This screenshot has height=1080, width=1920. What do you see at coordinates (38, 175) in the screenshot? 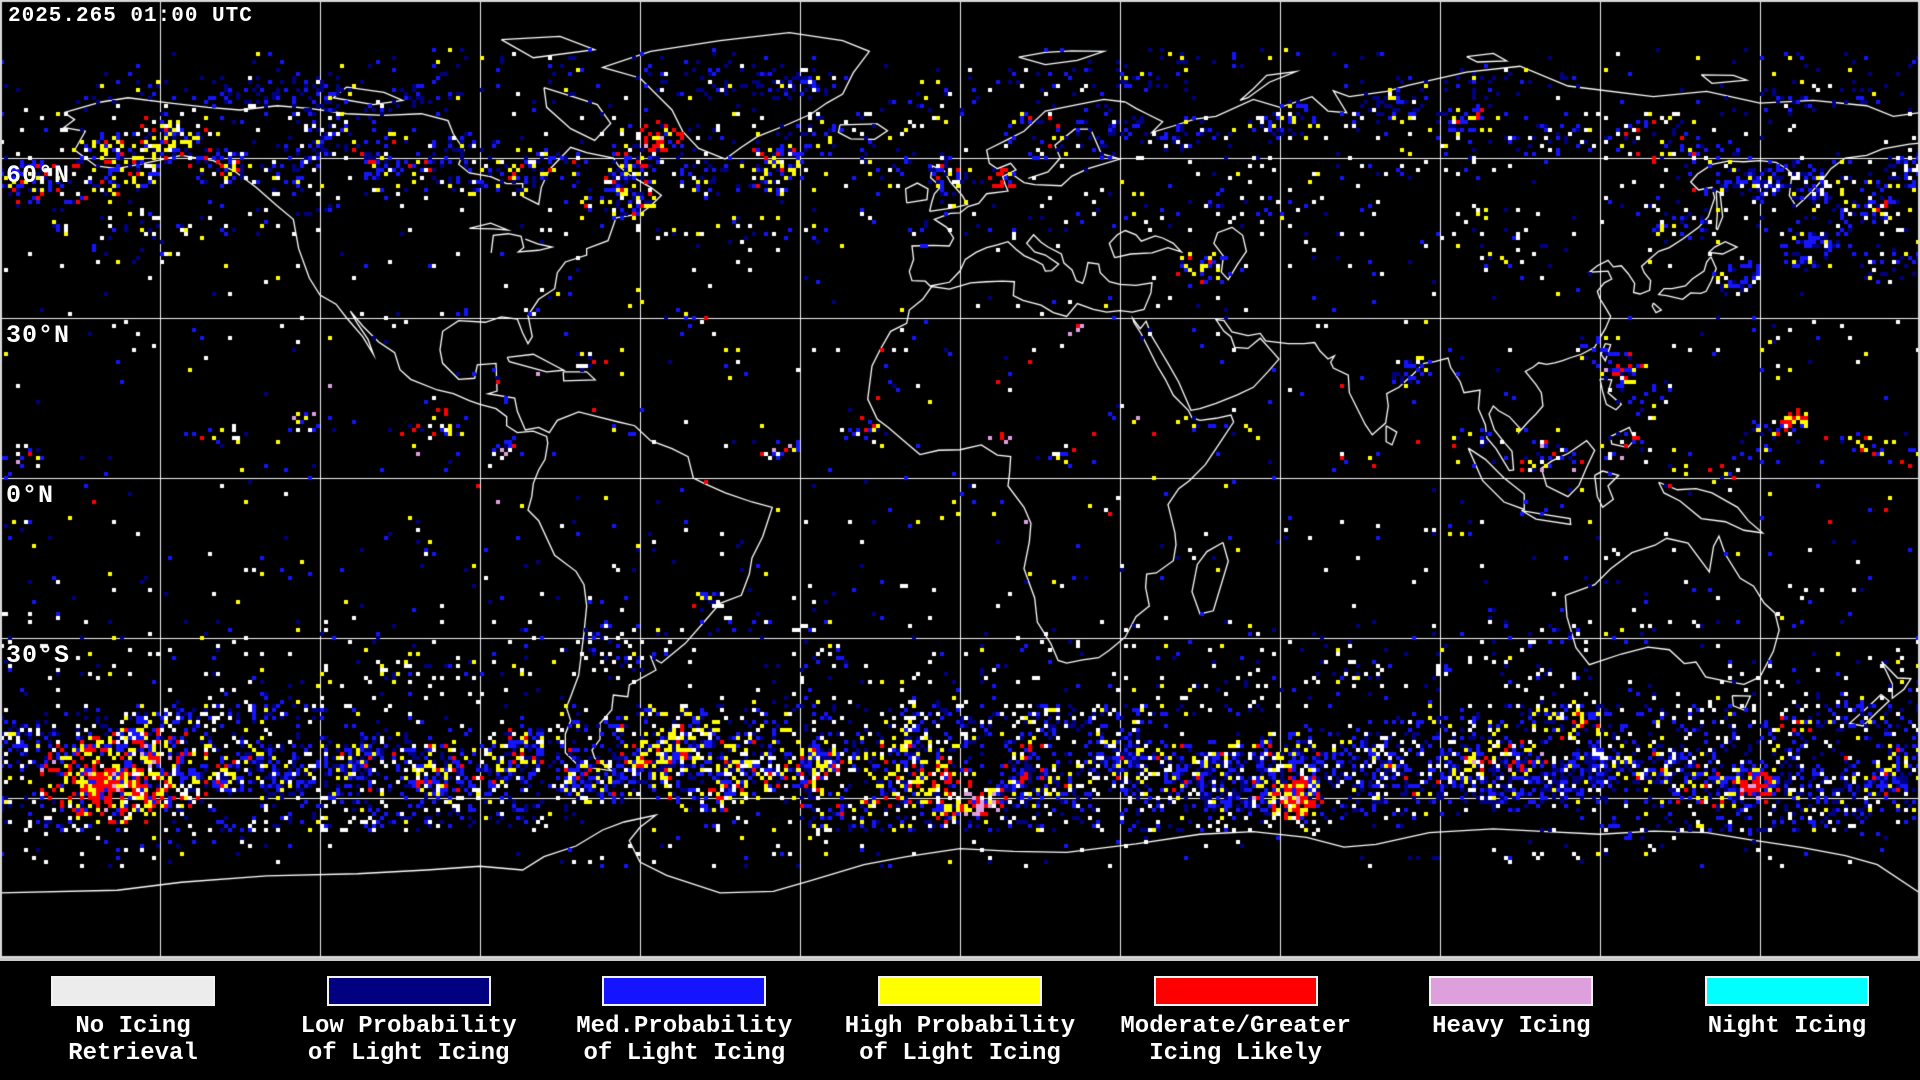
I see `lat-label-60n: 60°N` at bounding box center [38, 175].